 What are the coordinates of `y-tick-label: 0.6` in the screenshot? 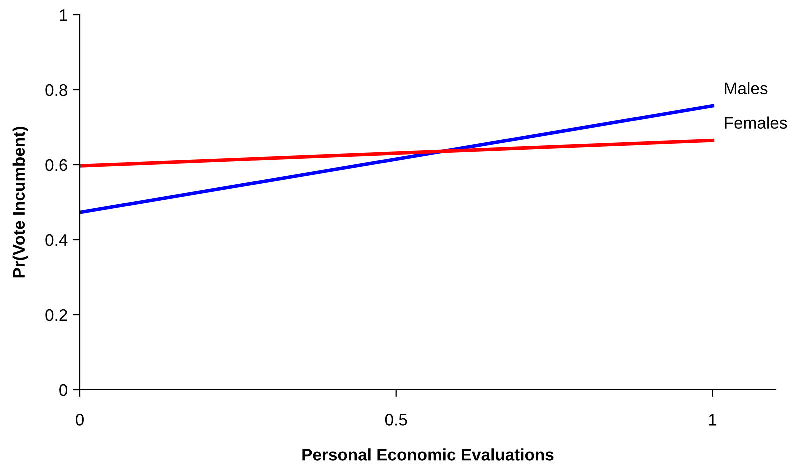 It's located at (57, 165).